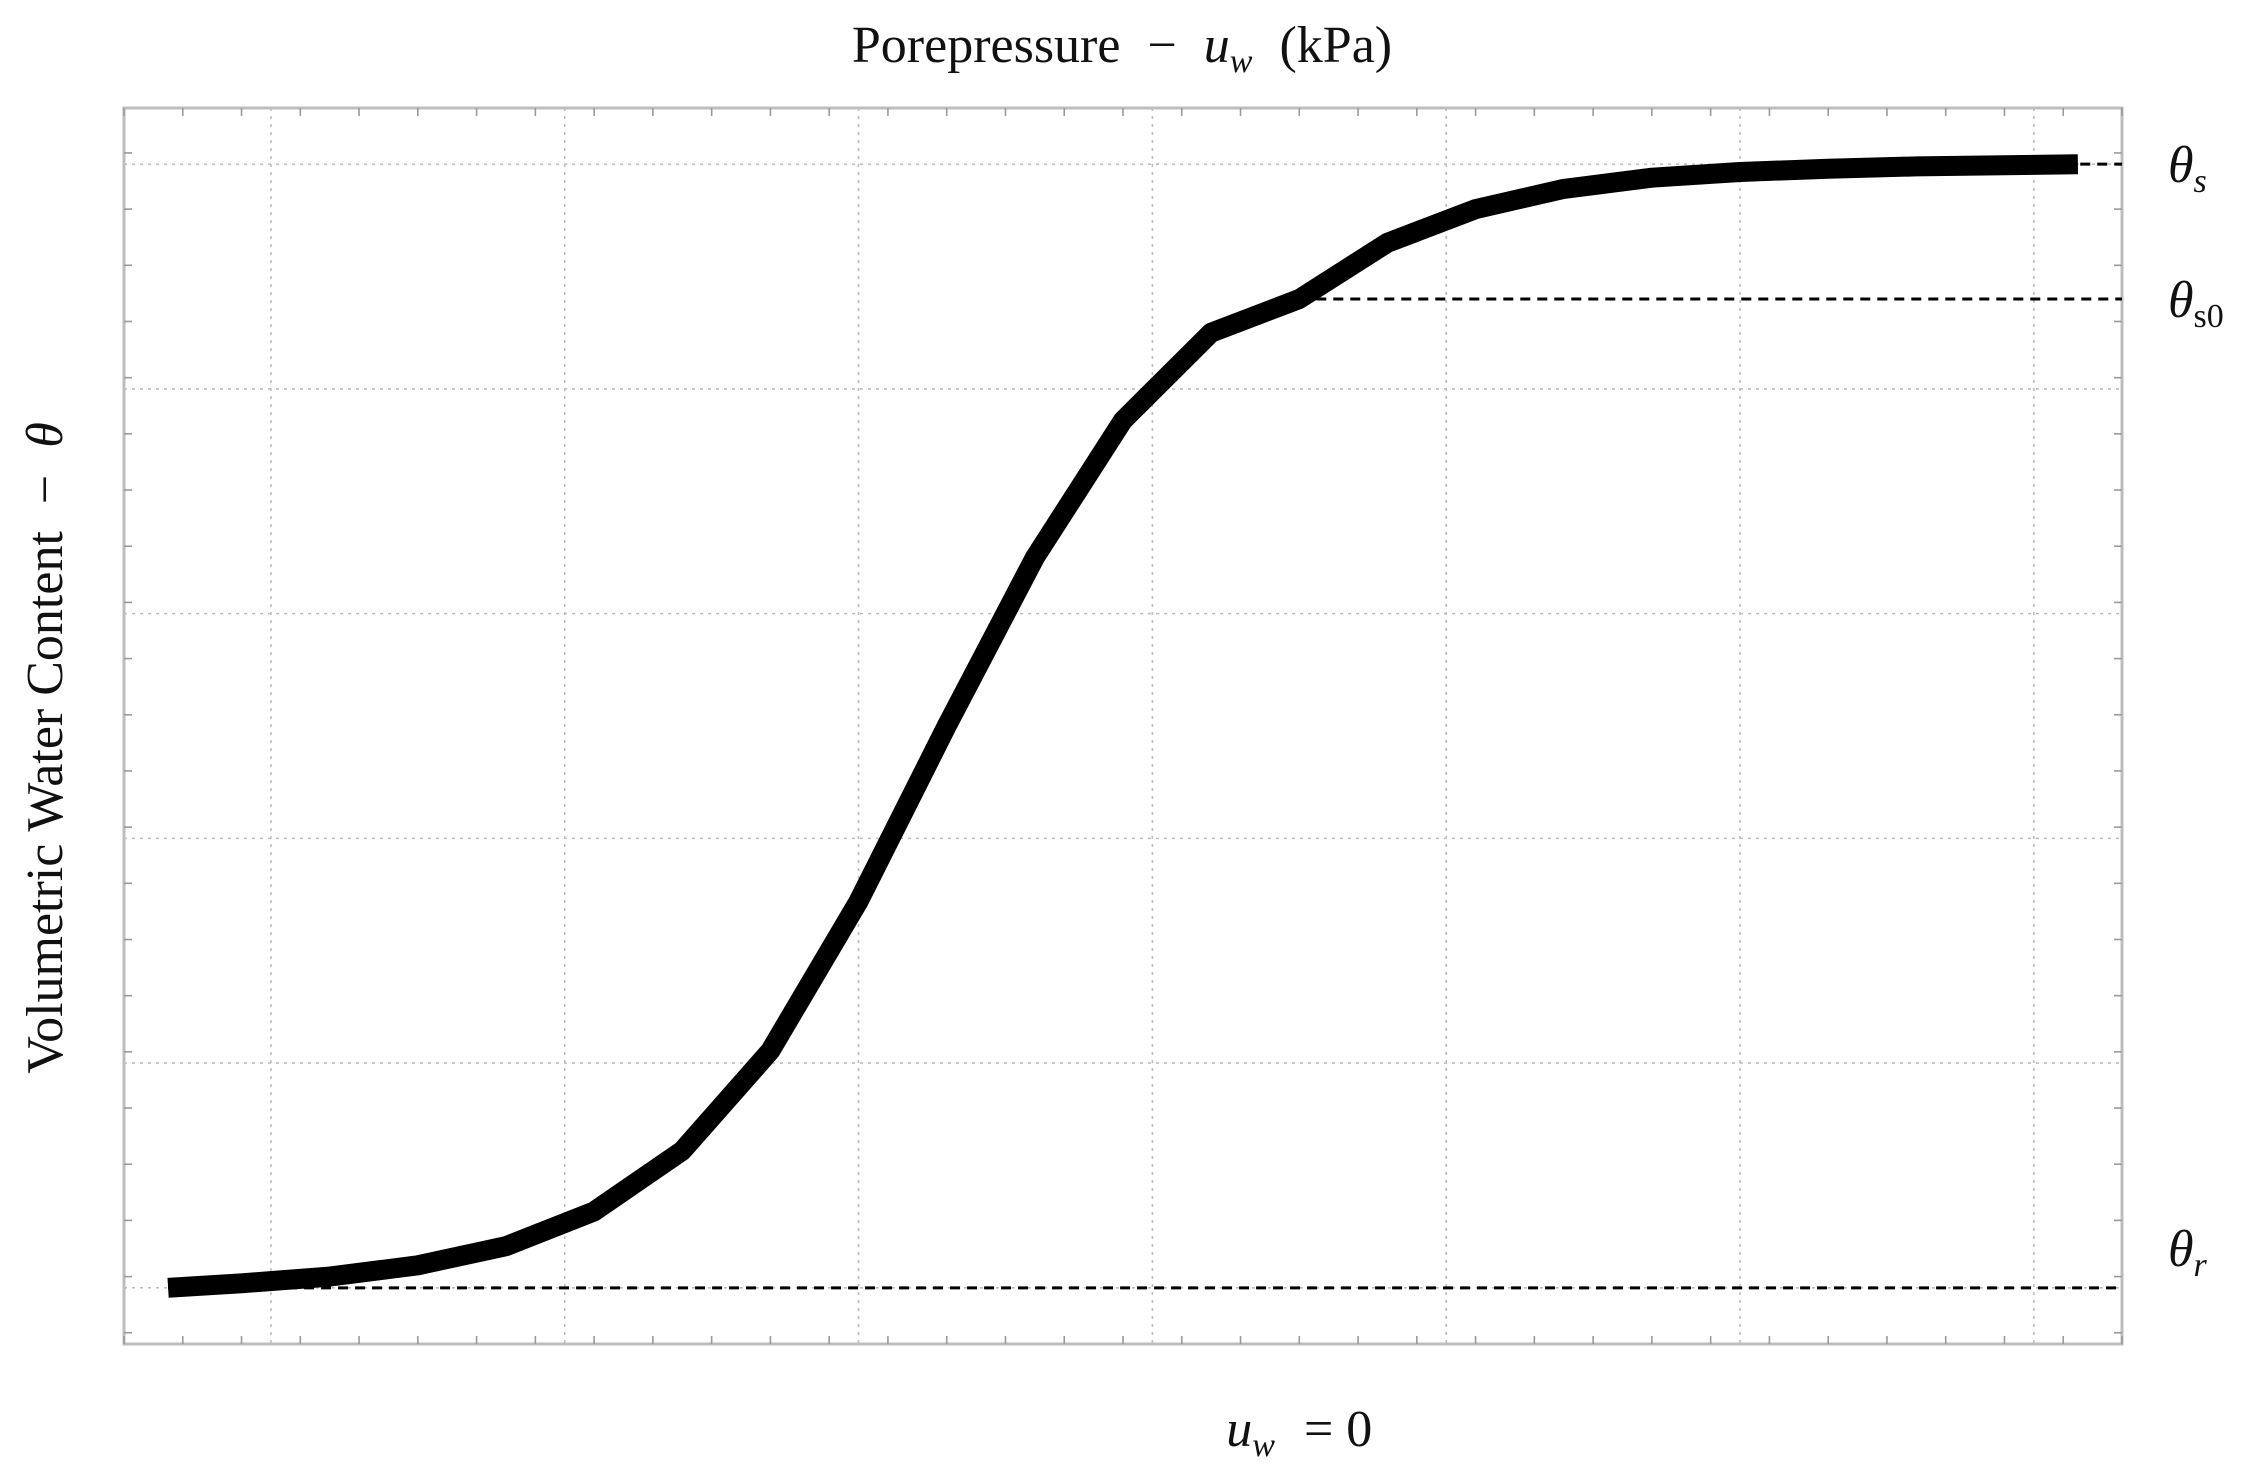 Image resolution: width=2244 pixels, height=1466 pixels. What do you see at coordinates (986, 45) in the screenshot?
I see `title-text: Porepressure` at bounding box center [986, 45].